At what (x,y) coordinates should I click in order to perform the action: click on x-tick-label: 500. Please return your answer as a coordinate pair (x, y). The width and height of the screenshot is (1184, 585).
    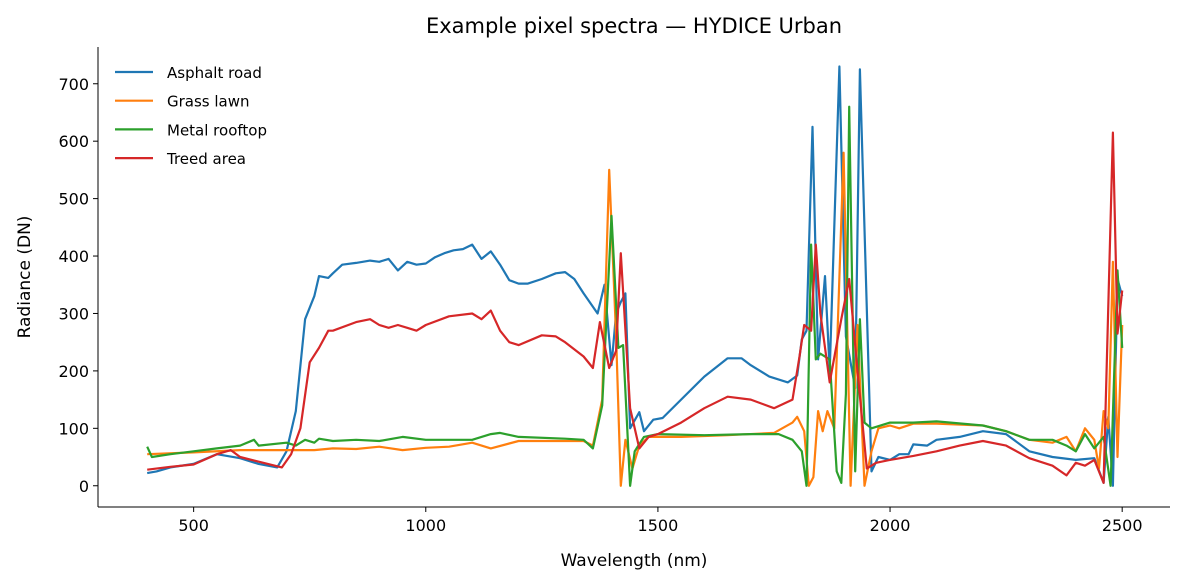
    Looking at the image, I should click on (193, 525).